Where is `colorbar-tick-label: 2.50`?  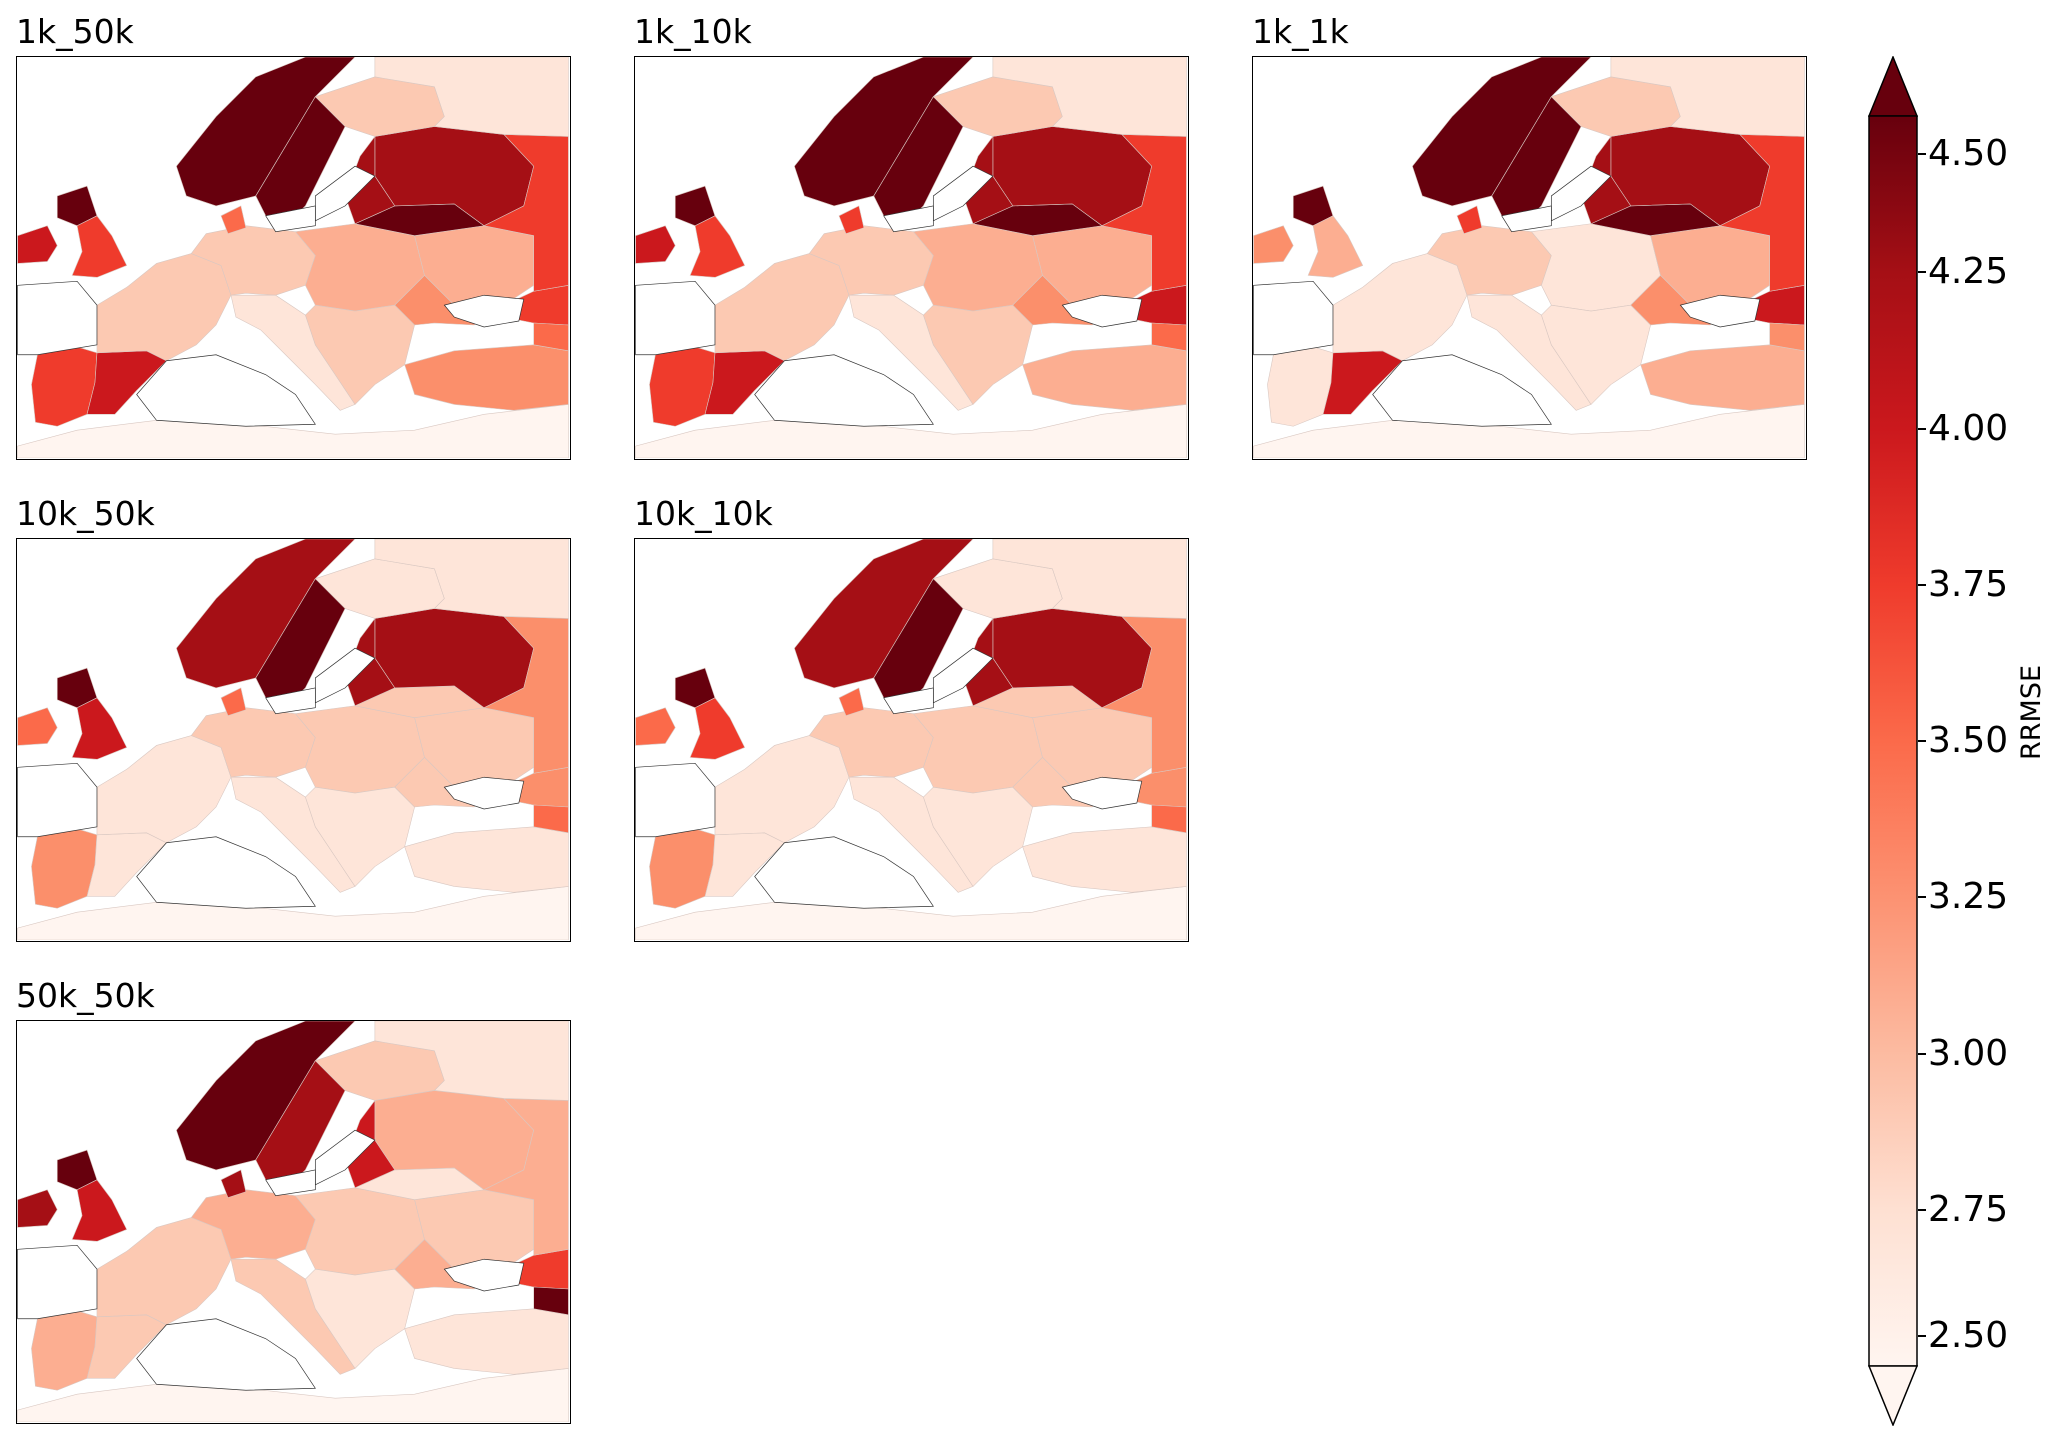 colorbar-tick-label: 2.50 is located at coordinates (1968, 1335).